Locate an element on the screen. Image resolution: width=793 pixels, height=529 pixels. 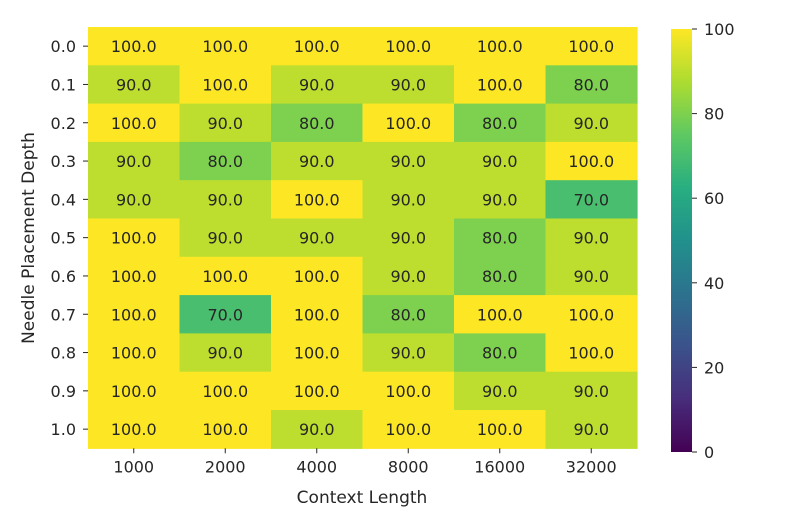
x-tick-label: 8000 is located at coordinates (408, 466).